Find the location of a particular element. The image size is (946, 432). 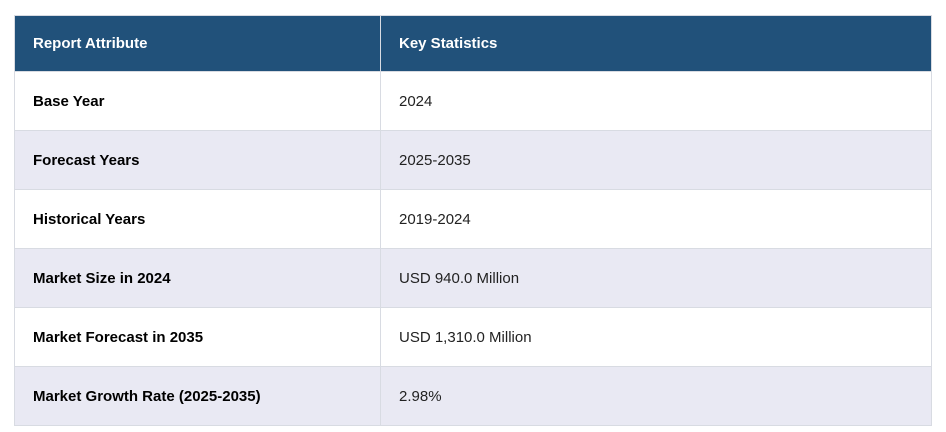

table-row: Market Size in 2024 USD 940.0 Million is located at coordinates (473, 278).